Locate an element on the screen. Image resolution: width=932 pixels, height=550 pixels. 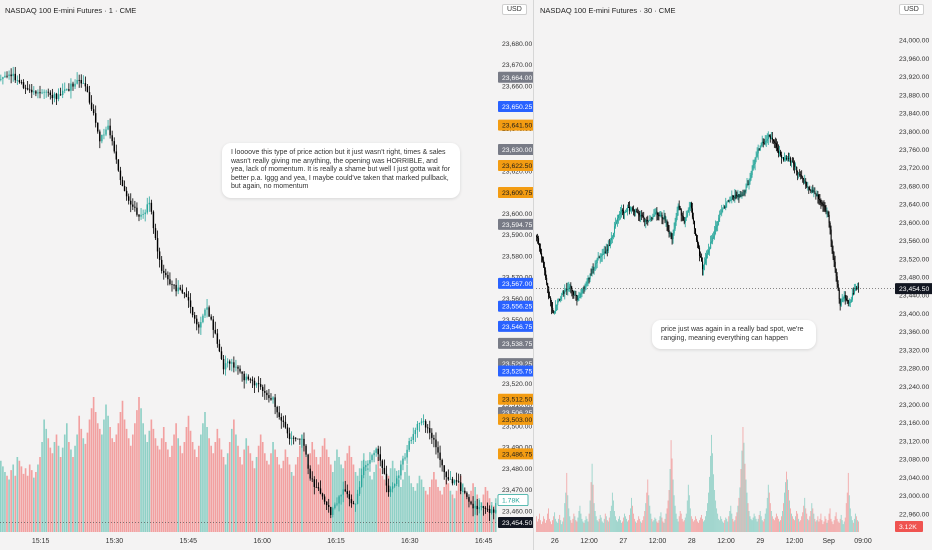
right-currency-button: USD is located at coordinates (911, 9).